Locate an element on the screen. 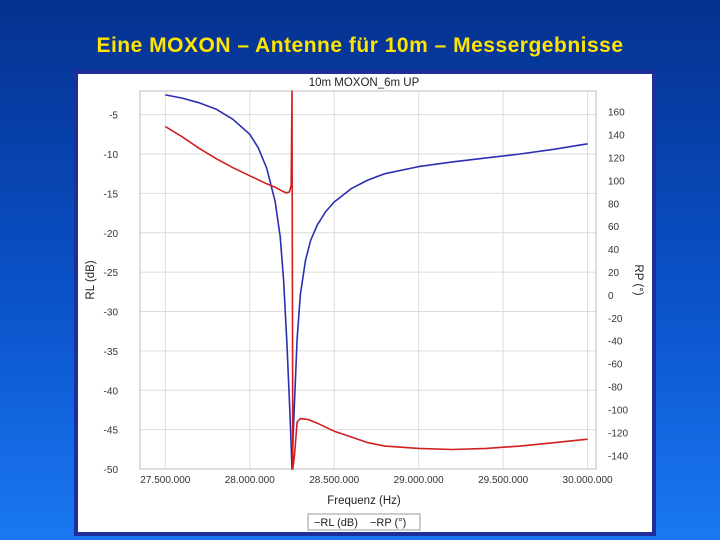 The height and width of the screenshot is (540, 720). y-left-tick-label: -40 is located at coordinates (111, 391).